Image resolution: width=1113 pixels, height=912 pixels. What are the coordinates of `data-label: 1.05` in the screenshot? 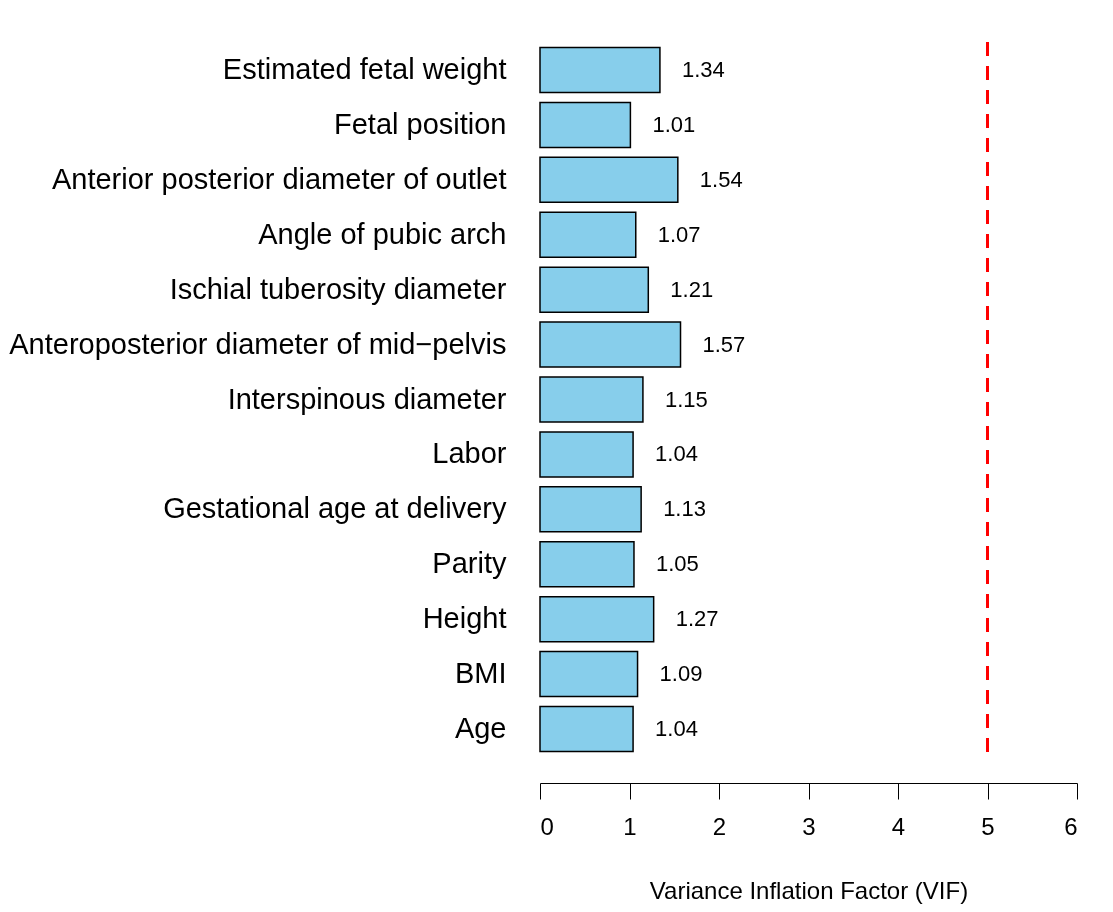 It's located at (677, 564).